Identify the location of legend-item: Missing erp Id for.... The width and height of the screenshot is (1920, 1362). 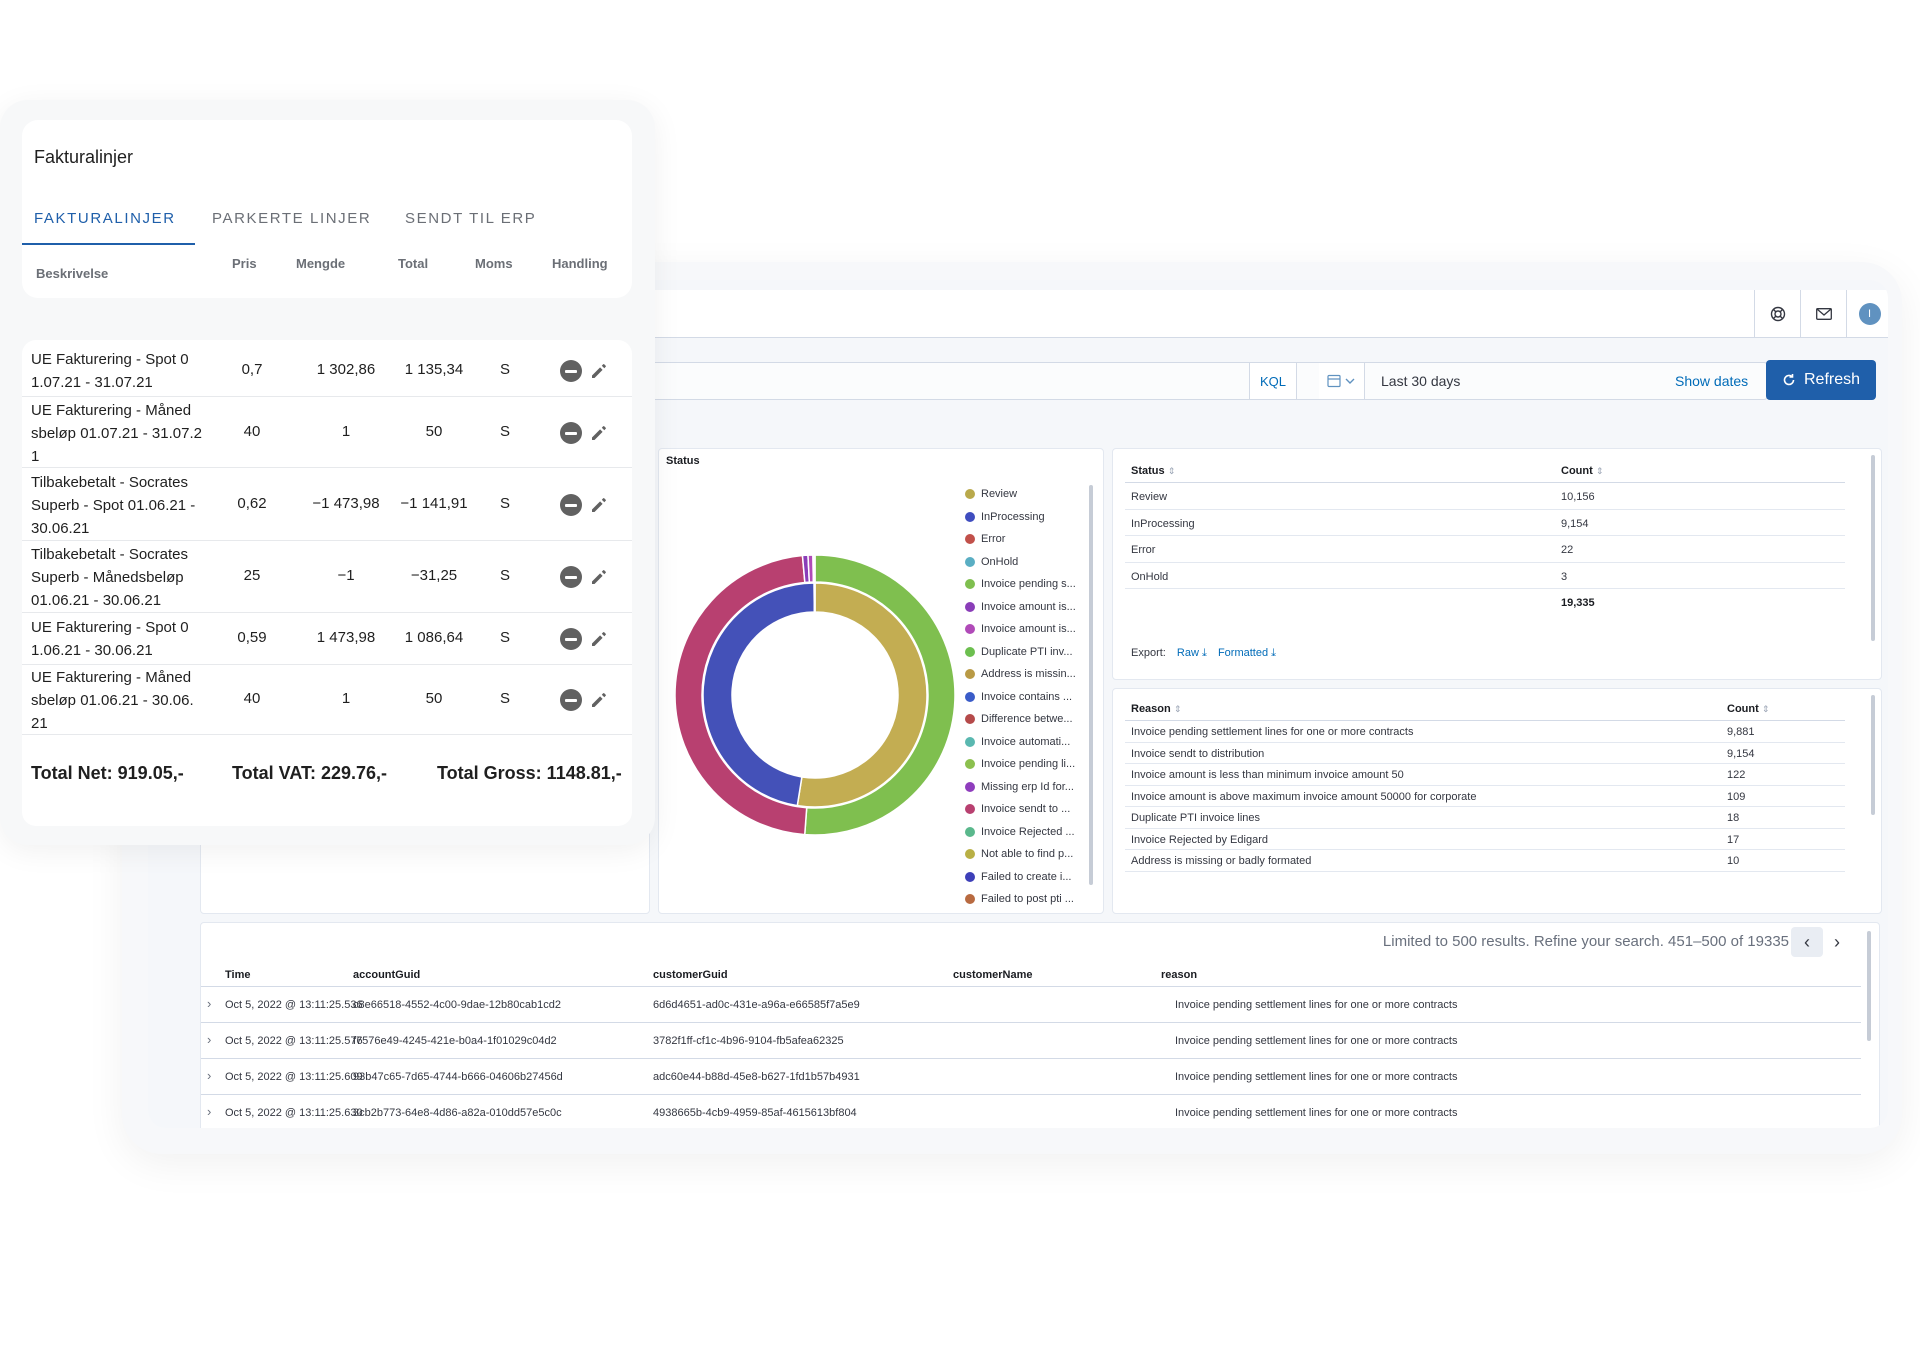
(1030, 787).